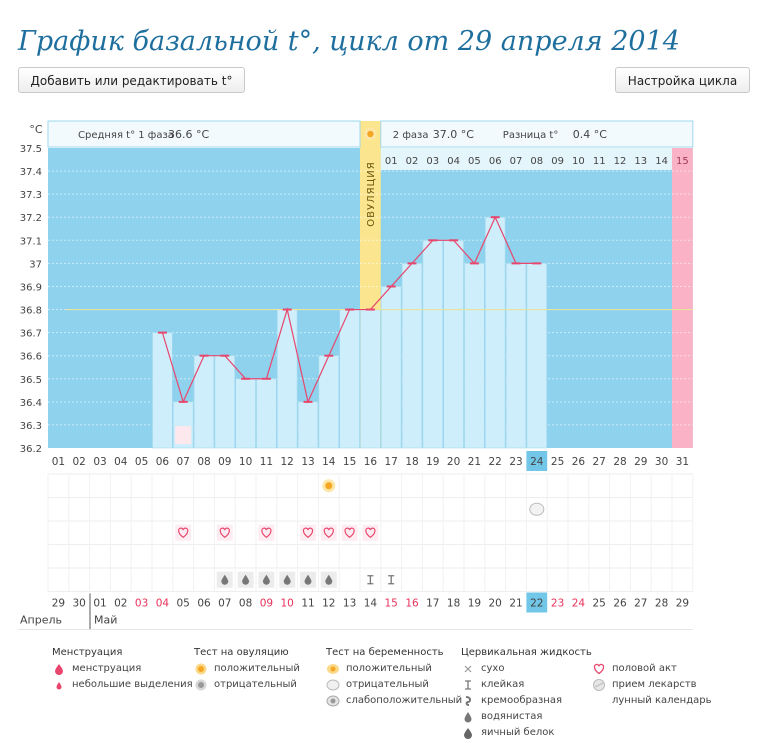 The image size is (770, 751). I want to click on cycle-day-label: 29, so click(640, 462).